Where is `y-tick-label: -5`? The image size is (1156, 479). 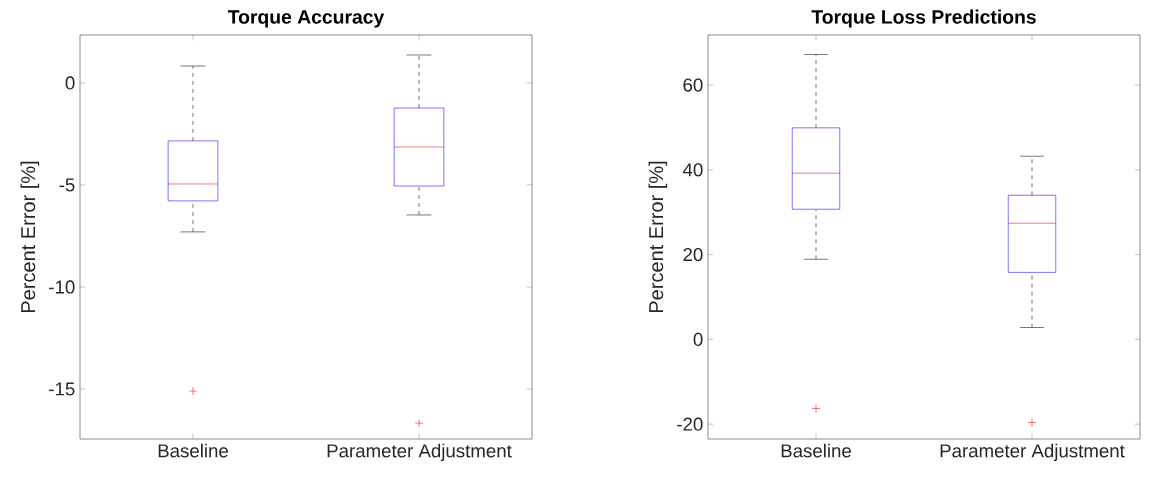 y-tick-label: -5 is located at coordinates (67, 185).